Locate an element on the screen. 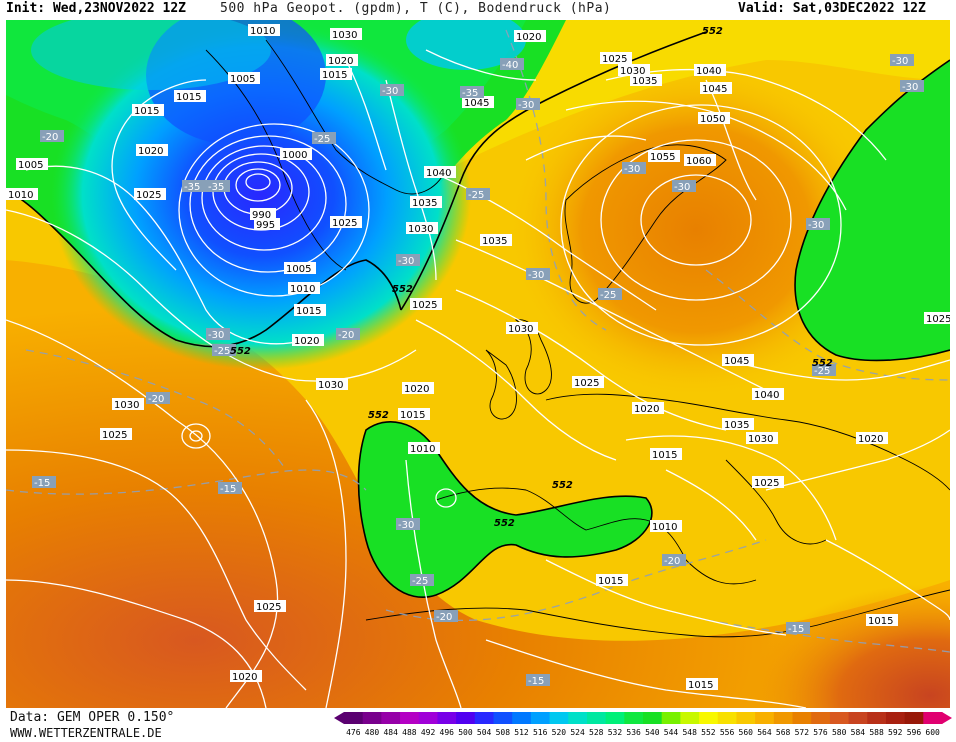  pressure-label: 1040 is located at coordinates (710, 70).